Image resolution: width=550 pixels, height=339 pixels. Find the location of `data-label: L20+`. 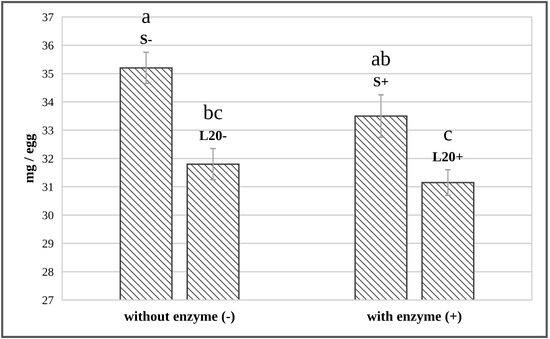

data-label: L20+ is located at coordinates (447, 157).